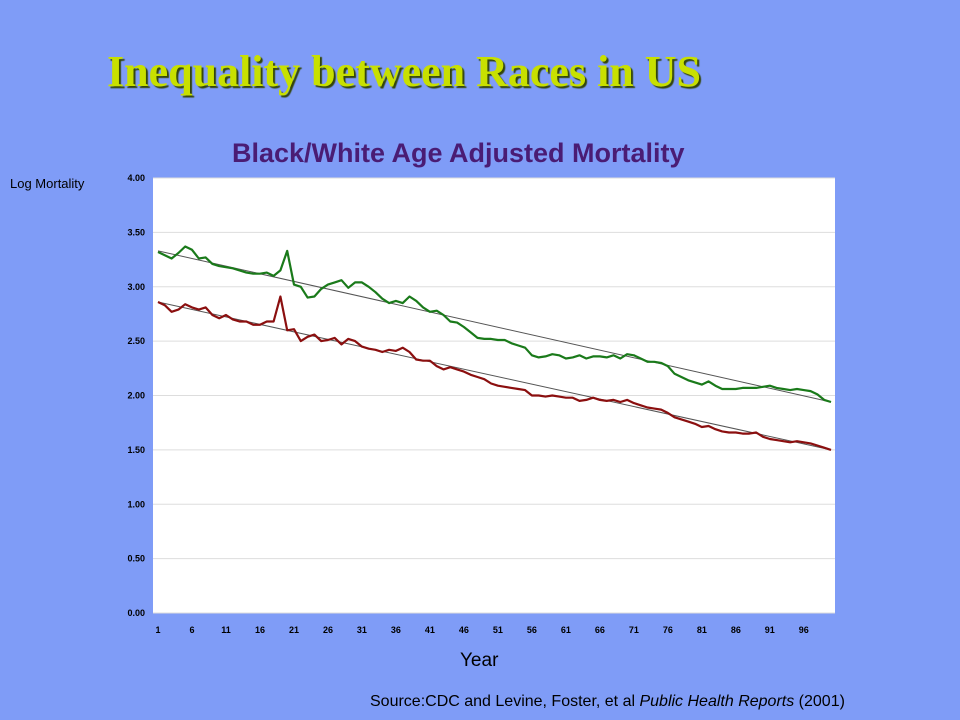 The width and height of the screenshot is (960, 720). Describe the element at coordinates (328, 630) in the screenshot. I see `x-tick-label: 26` at that location.